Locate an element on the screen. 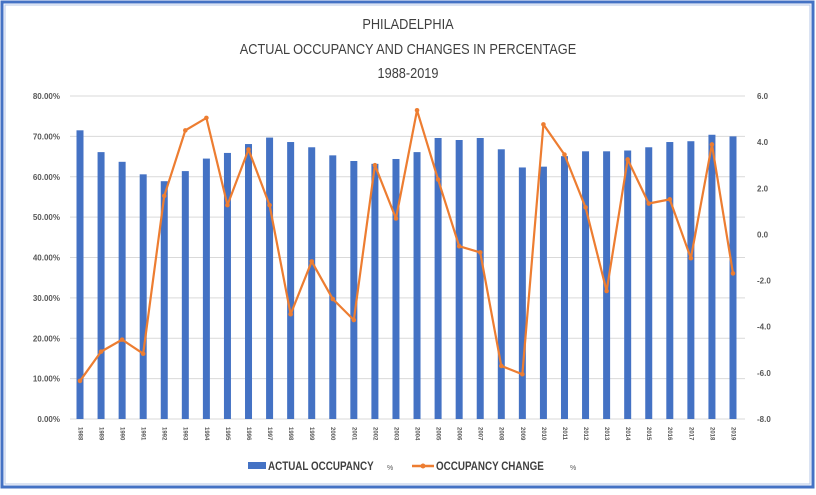 The width and height of the screenshot is (816, 495). bar-2001 is located at coordinates (354, 290).